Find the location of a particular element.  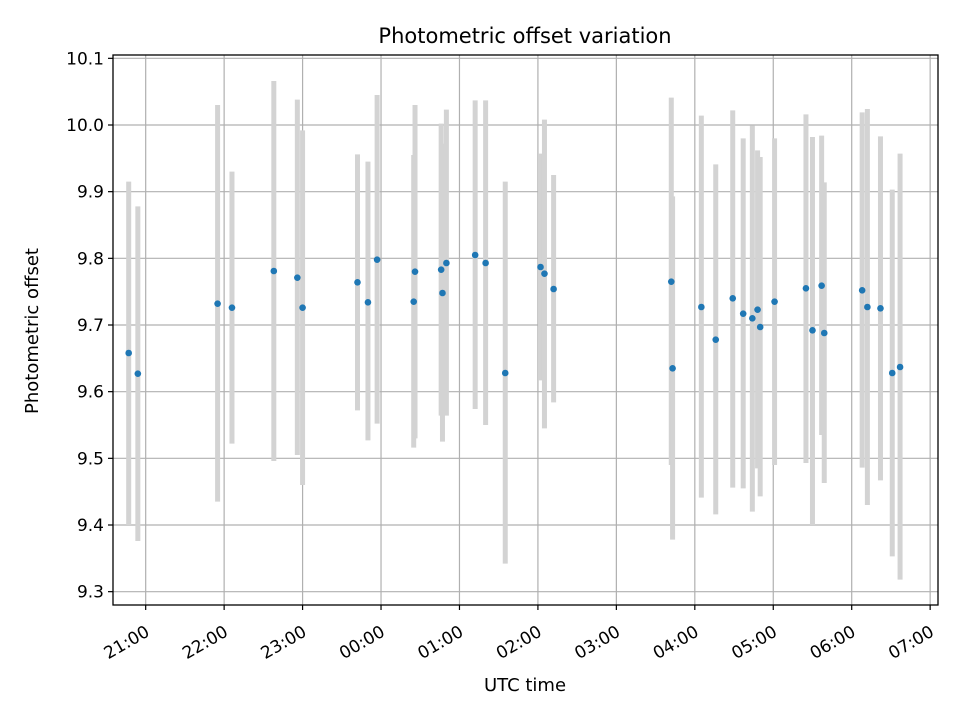

y-tick-label: 10.1 is located at coordinates (85, 59).